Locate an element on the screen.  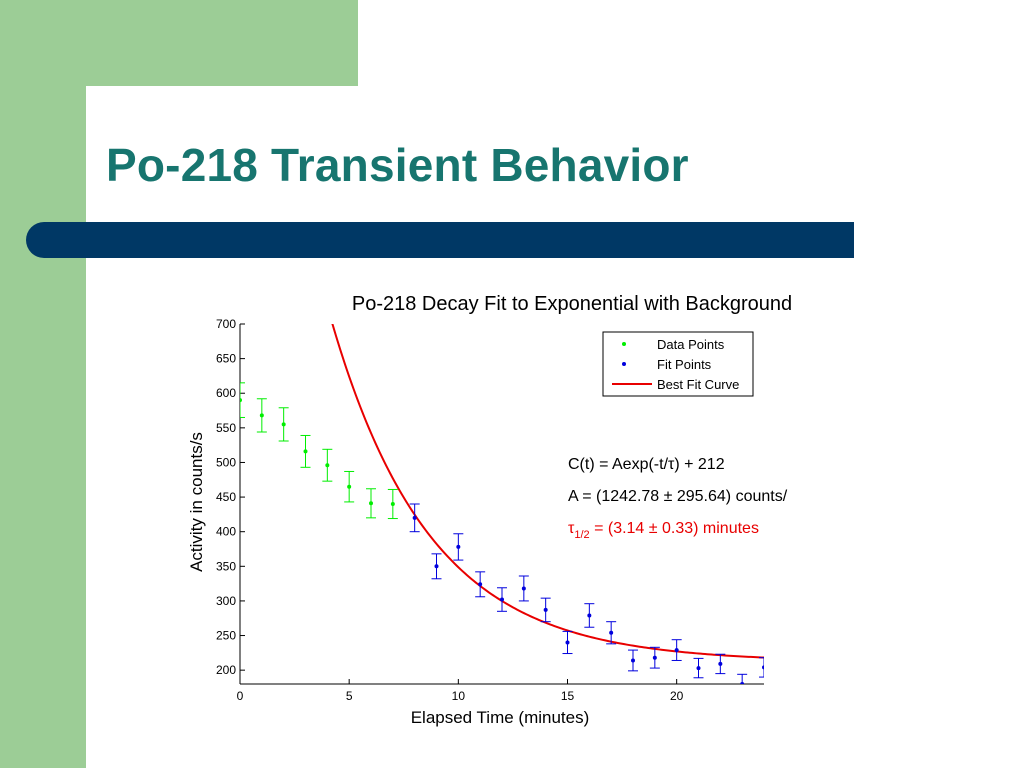
half-life-value: = (3.14 ± 0.33) minutes is located at coordinates (674, 528).